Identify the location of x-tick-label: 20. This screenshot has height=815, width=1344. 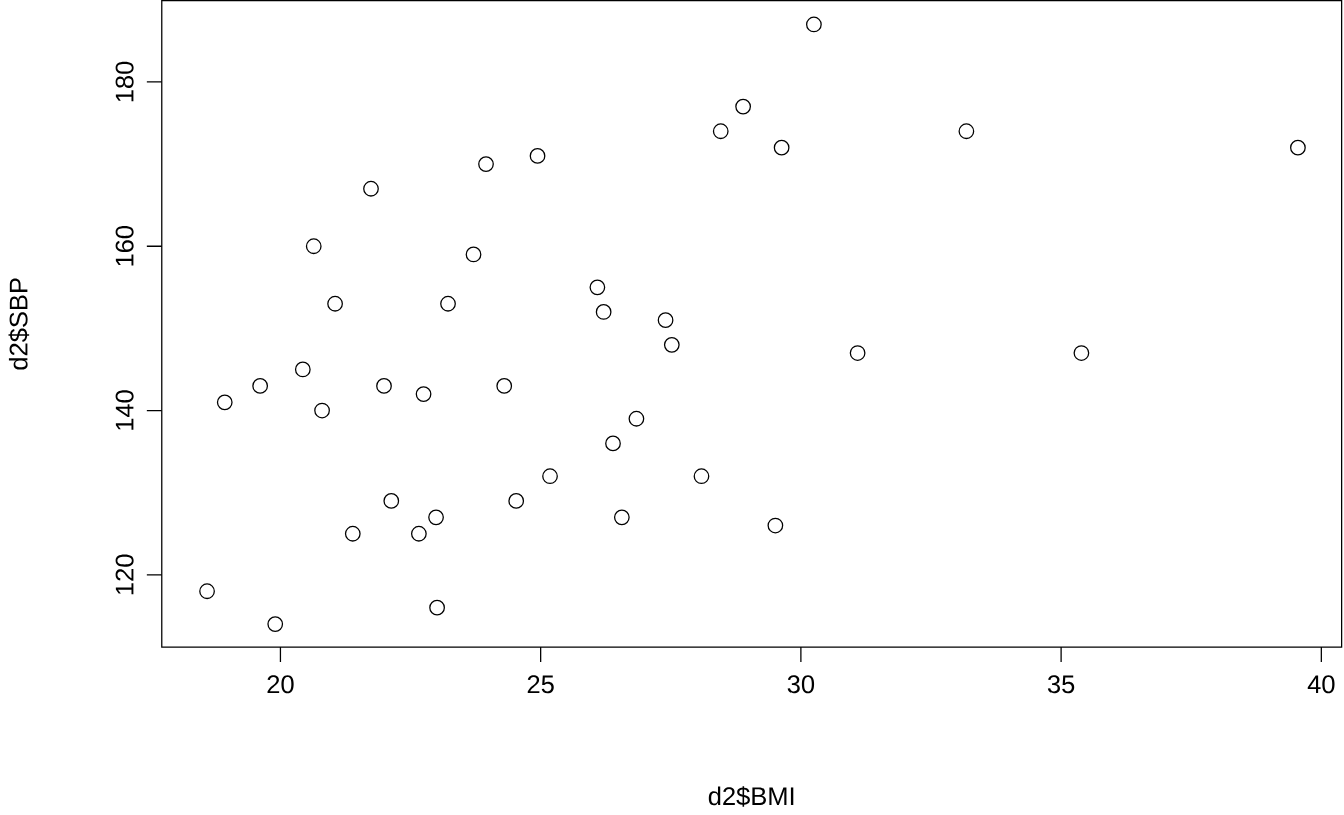
(280, 684).